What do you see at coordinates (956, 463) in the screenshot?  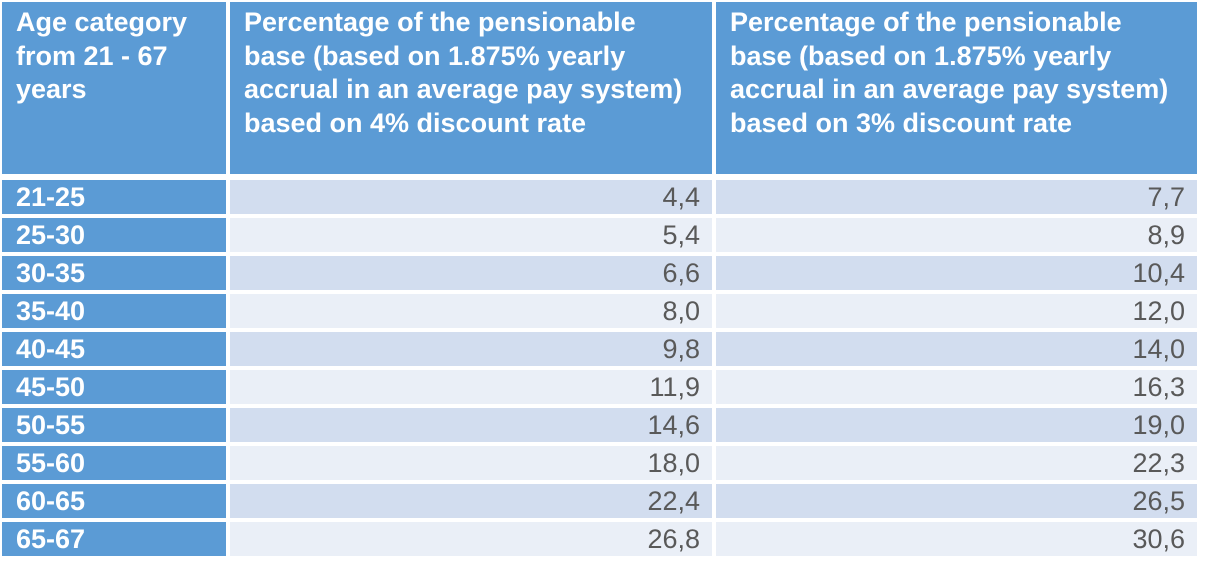 I see `rate-3pct-cell: 22,3` at bounding box center [956, 463].